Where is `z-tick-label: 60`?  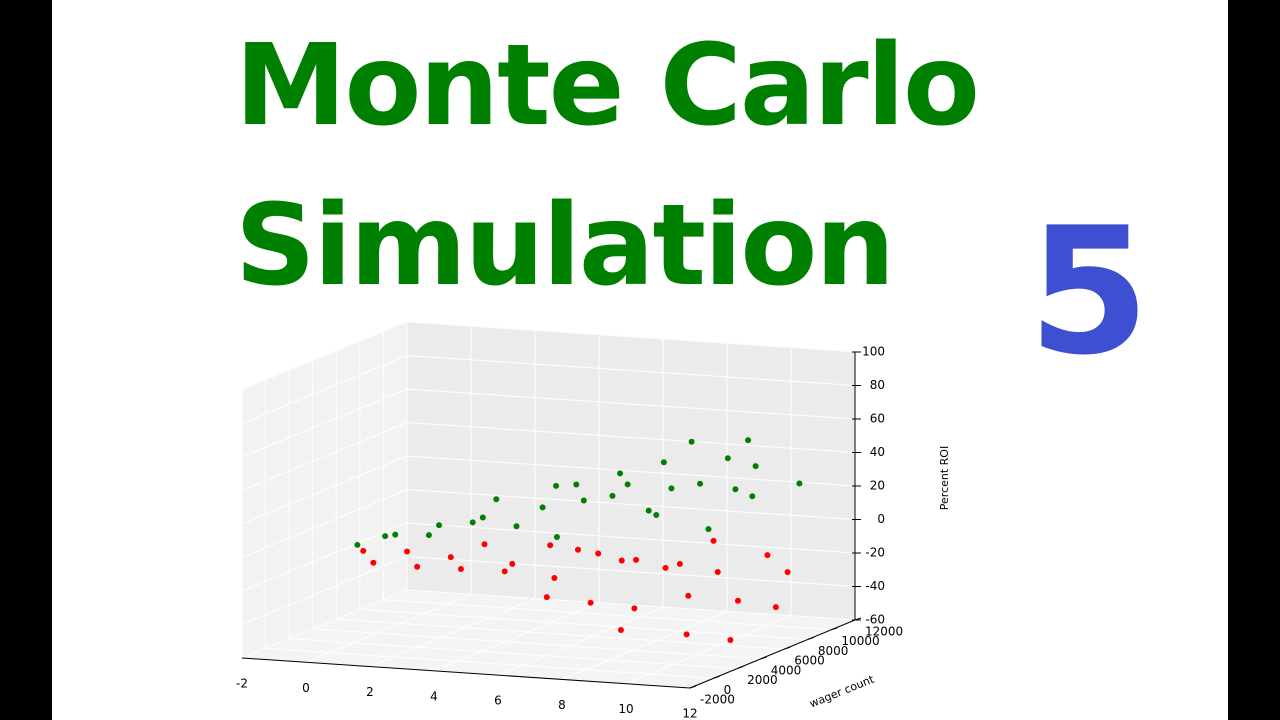 z-tick-label: 60 is located at coordinates (877, 419).